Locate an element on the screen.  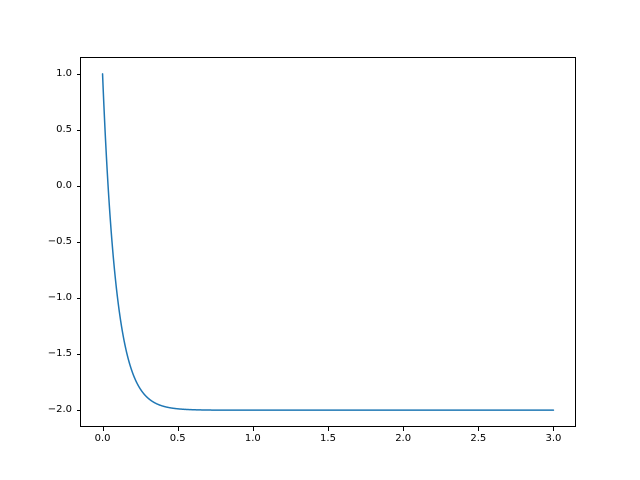
y-tick-label-text: −1.5 is located at coordinates (59, 354).